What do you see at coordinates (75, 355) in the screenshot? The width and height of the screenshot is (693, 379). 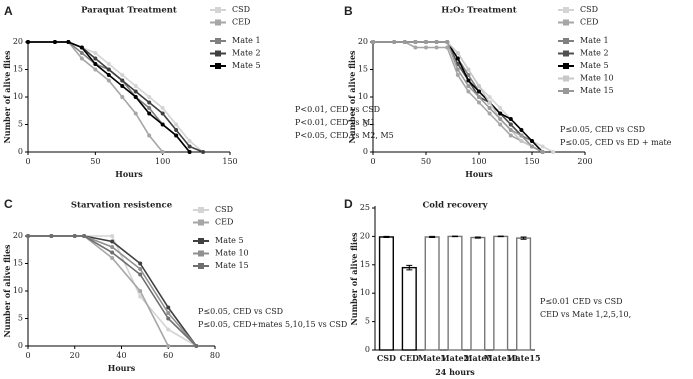 I see `x-tick-label: 20` at bounding box center [75, 355].